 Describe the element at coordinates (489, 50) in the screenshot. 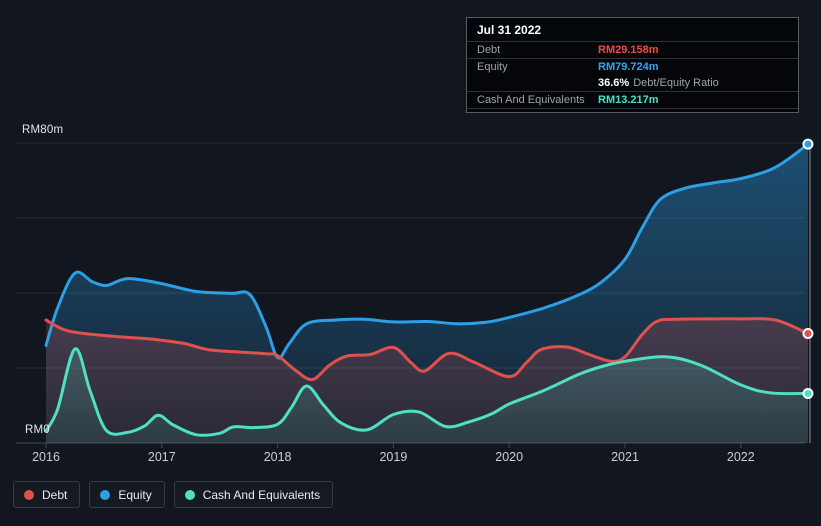

I see `tooltip-debt-label: Debt` at that location.